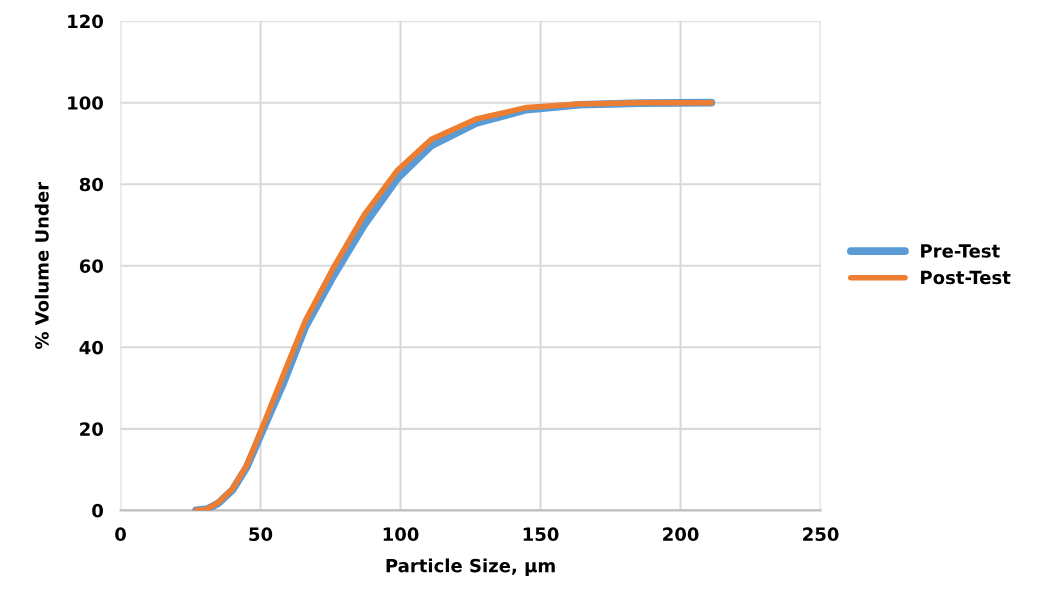 This screenshot has height=604, width=1048. I want to click on legend-label: Pre-Test, so click(960, 251).